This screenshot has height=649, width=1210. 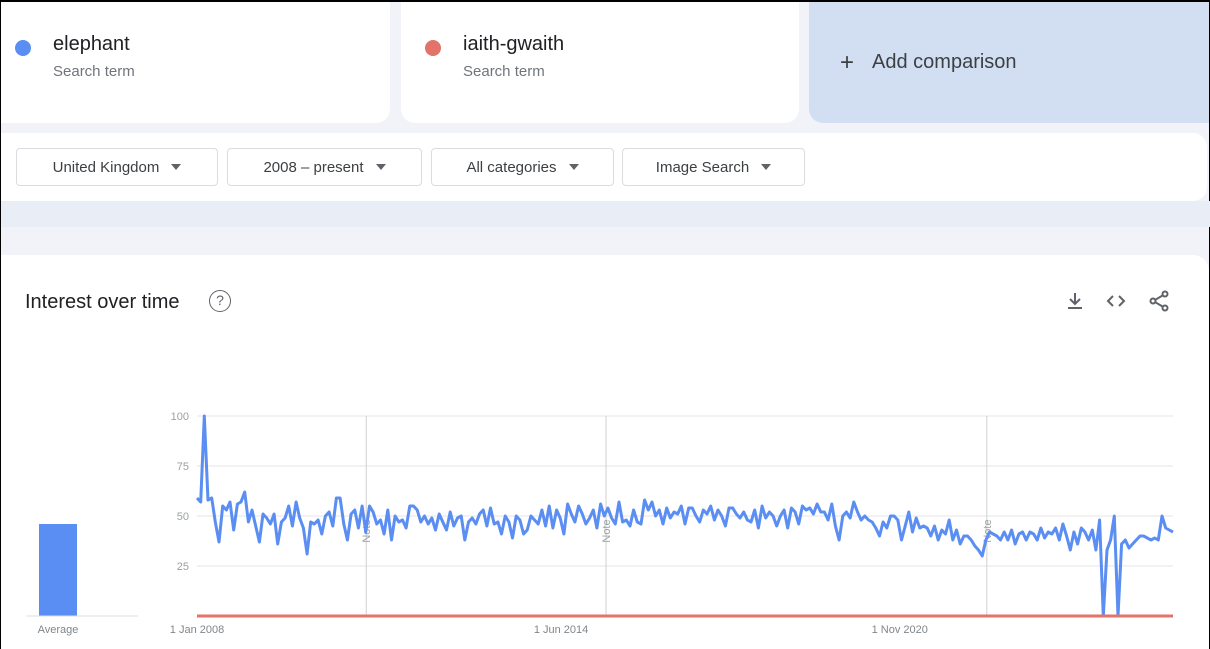 What do you see at coordinates (605, 1) in the screenshot?
I see `frame-top` at bounding box center [605, 1].